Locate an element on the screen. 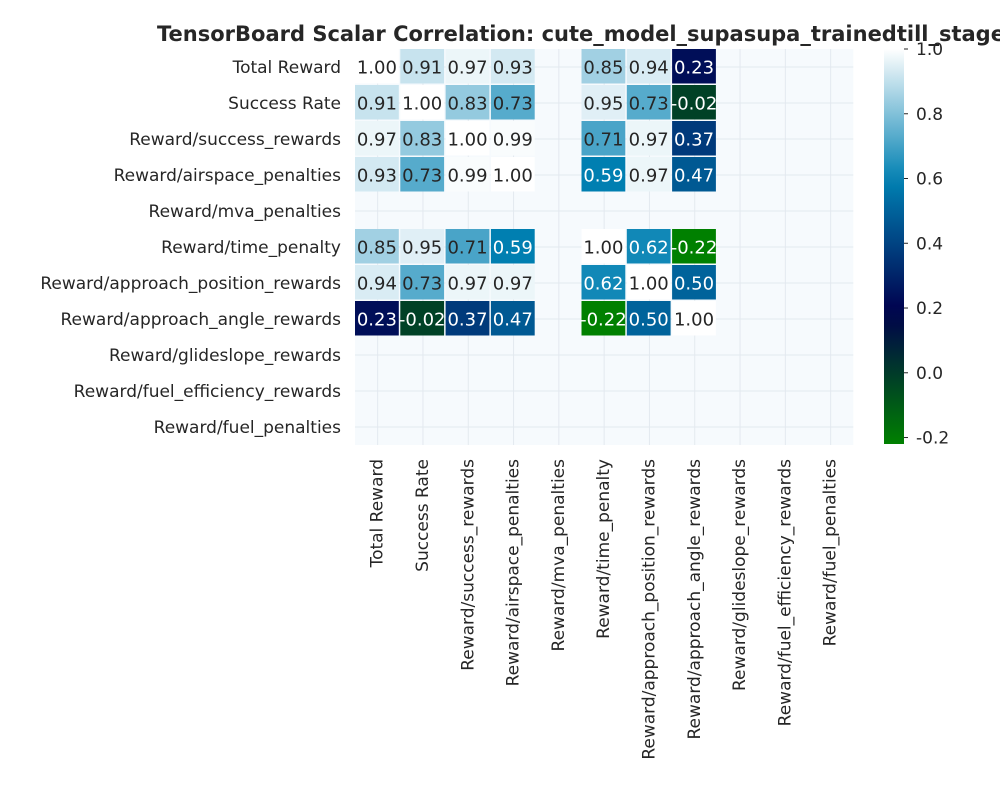 Image resolution: width=1000 pixels, height=805 pixels. x-tick-label: Total Reward is located at coordinates (378, 513).